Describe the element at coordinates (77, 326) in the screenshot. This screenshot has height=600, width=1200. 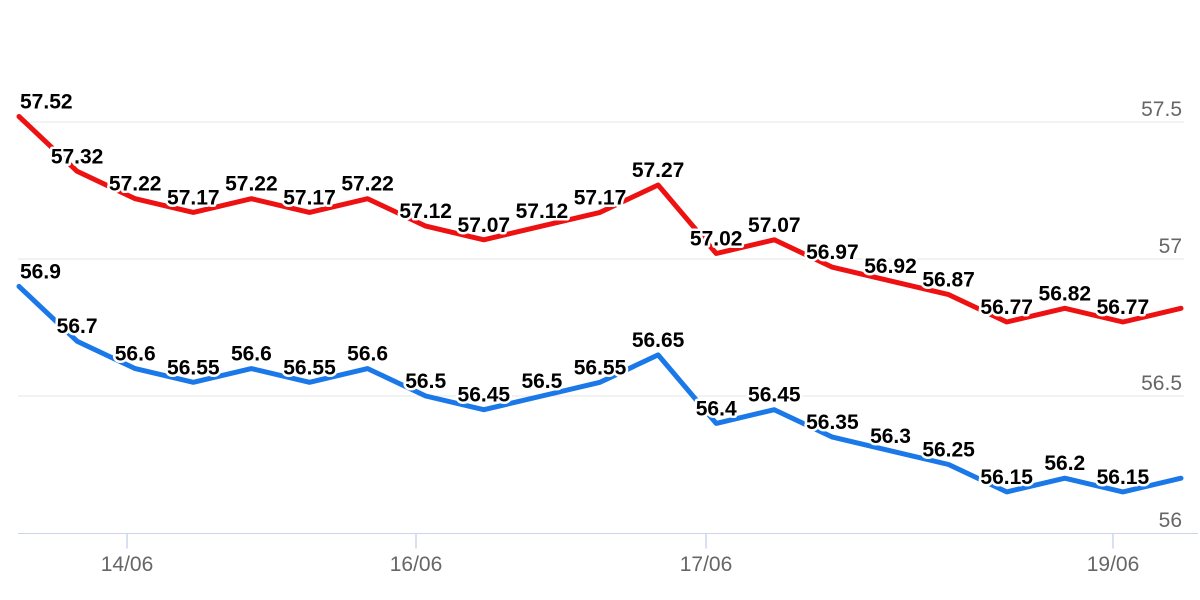
I see `data-label-series-2: 56.7` at that location.